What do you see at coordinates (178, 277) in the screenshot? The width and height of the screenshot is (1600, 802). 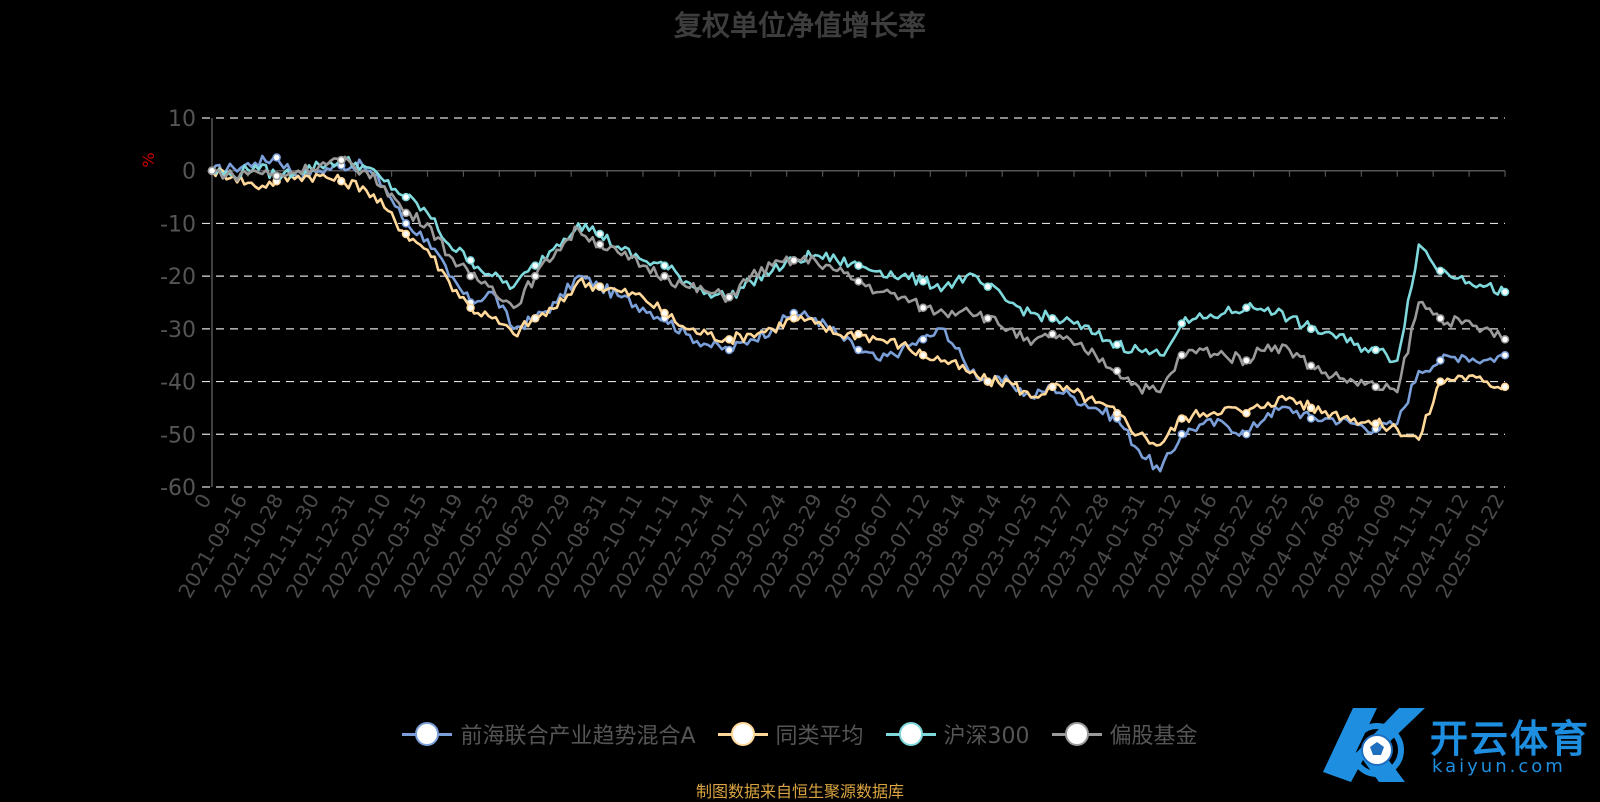 I see `y-tick-label: -20` at bounding box center [178, 277].